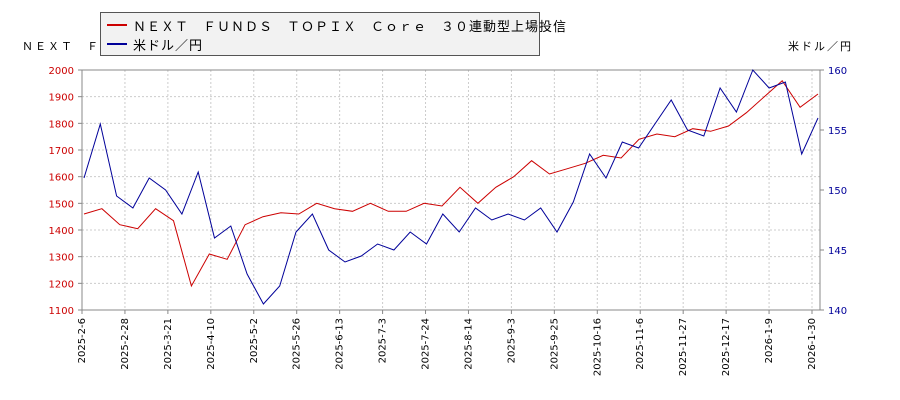 The width and height of the screenshot is (900, 400). What do you see at coordinates (61, 284) in the screenshot?
I see `left-tick-label: 1200` at bounding box center [61, 284].